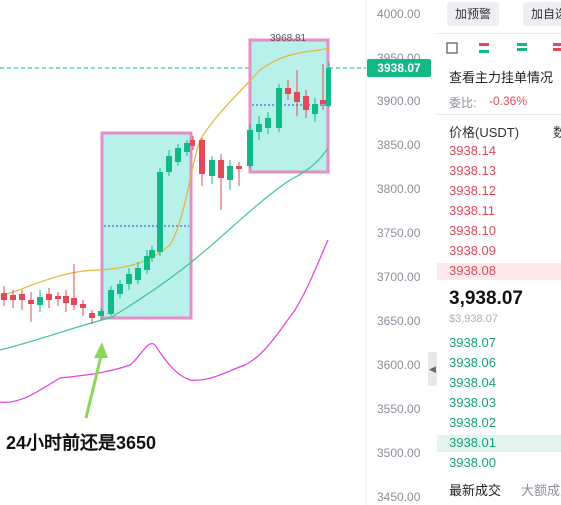  I want to click on ask-price-row: 3938.11, so click(472, 210).